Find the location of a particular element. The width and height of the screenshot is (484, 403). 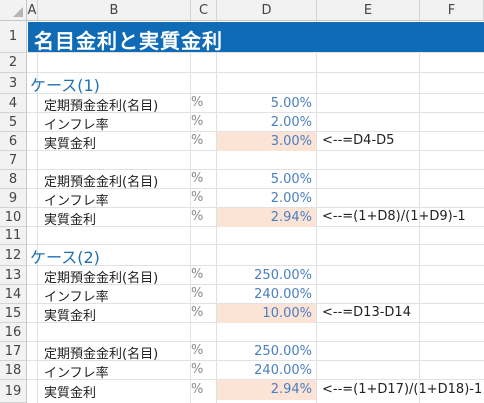

row-header-3: 3 is located at coordinates (13, 83).